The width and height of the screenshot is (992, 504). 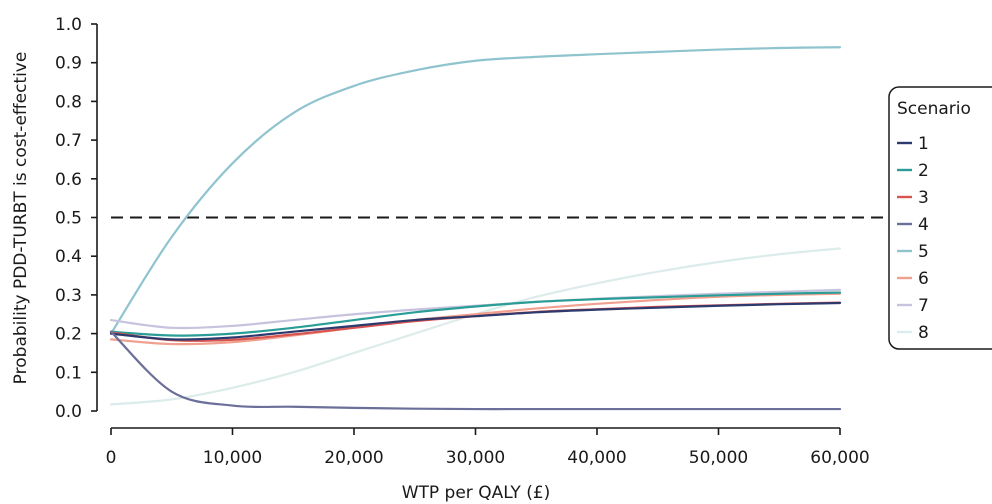 What do you see at coordinates (68, 335) in the screenshot?
I see `y-tick-label: 0.2` at bounding box center [68, 335].